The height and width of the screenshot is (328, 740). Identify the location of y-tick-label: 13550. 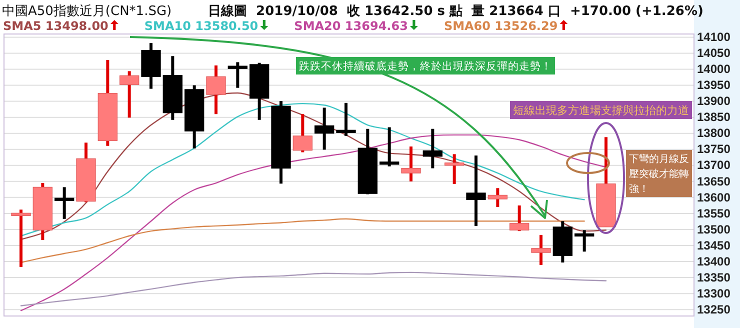
(714, 213).